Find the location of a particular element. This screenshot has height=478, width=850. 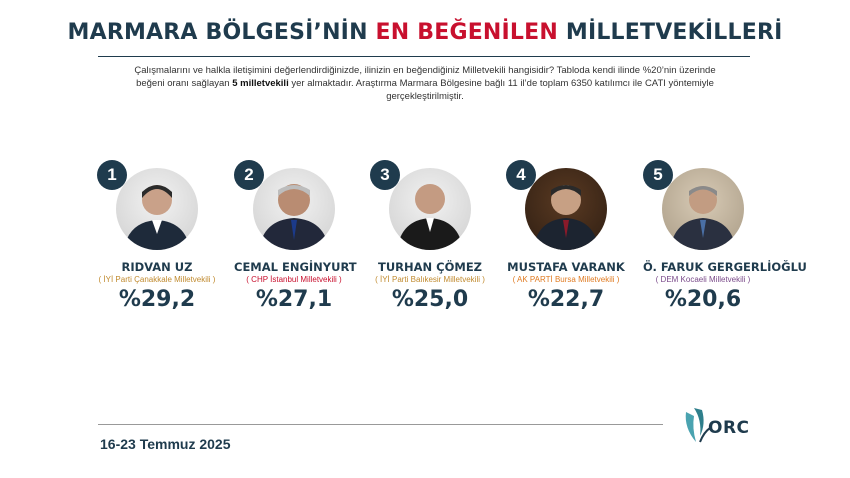

orc-logo-icon is located at coordinates (698, 425).